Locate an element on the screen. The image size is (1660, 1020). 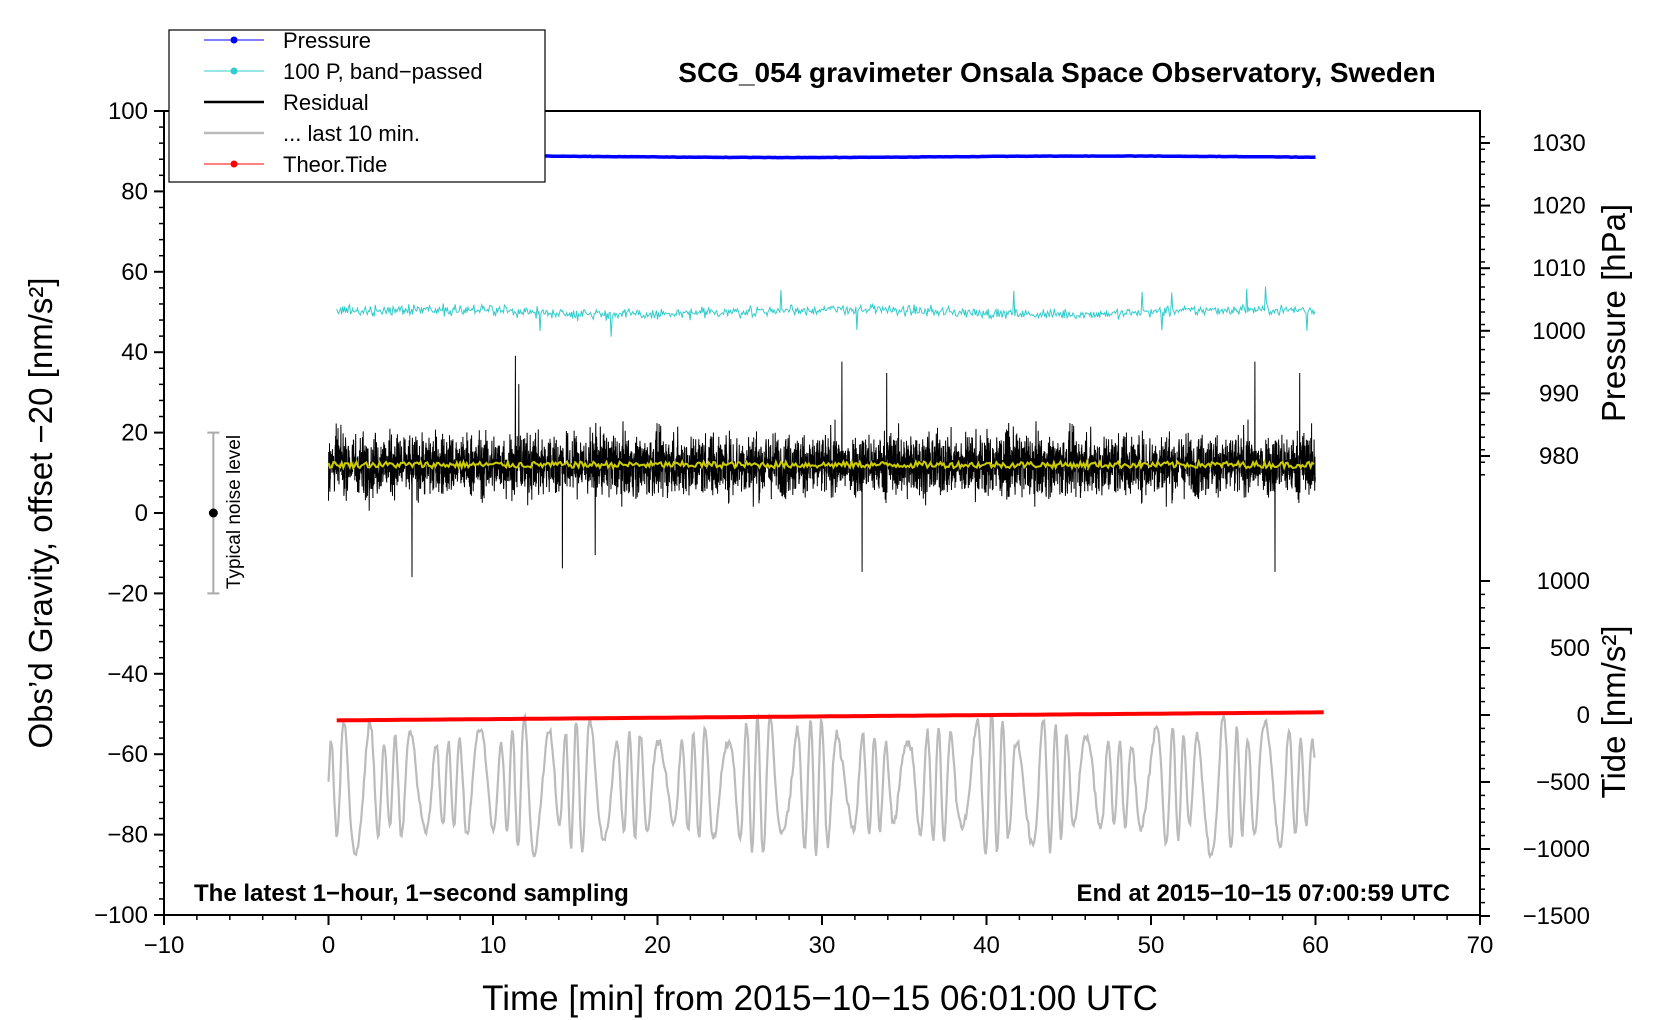
legend-item-residual: Residual is located at coordinates (286, 102).